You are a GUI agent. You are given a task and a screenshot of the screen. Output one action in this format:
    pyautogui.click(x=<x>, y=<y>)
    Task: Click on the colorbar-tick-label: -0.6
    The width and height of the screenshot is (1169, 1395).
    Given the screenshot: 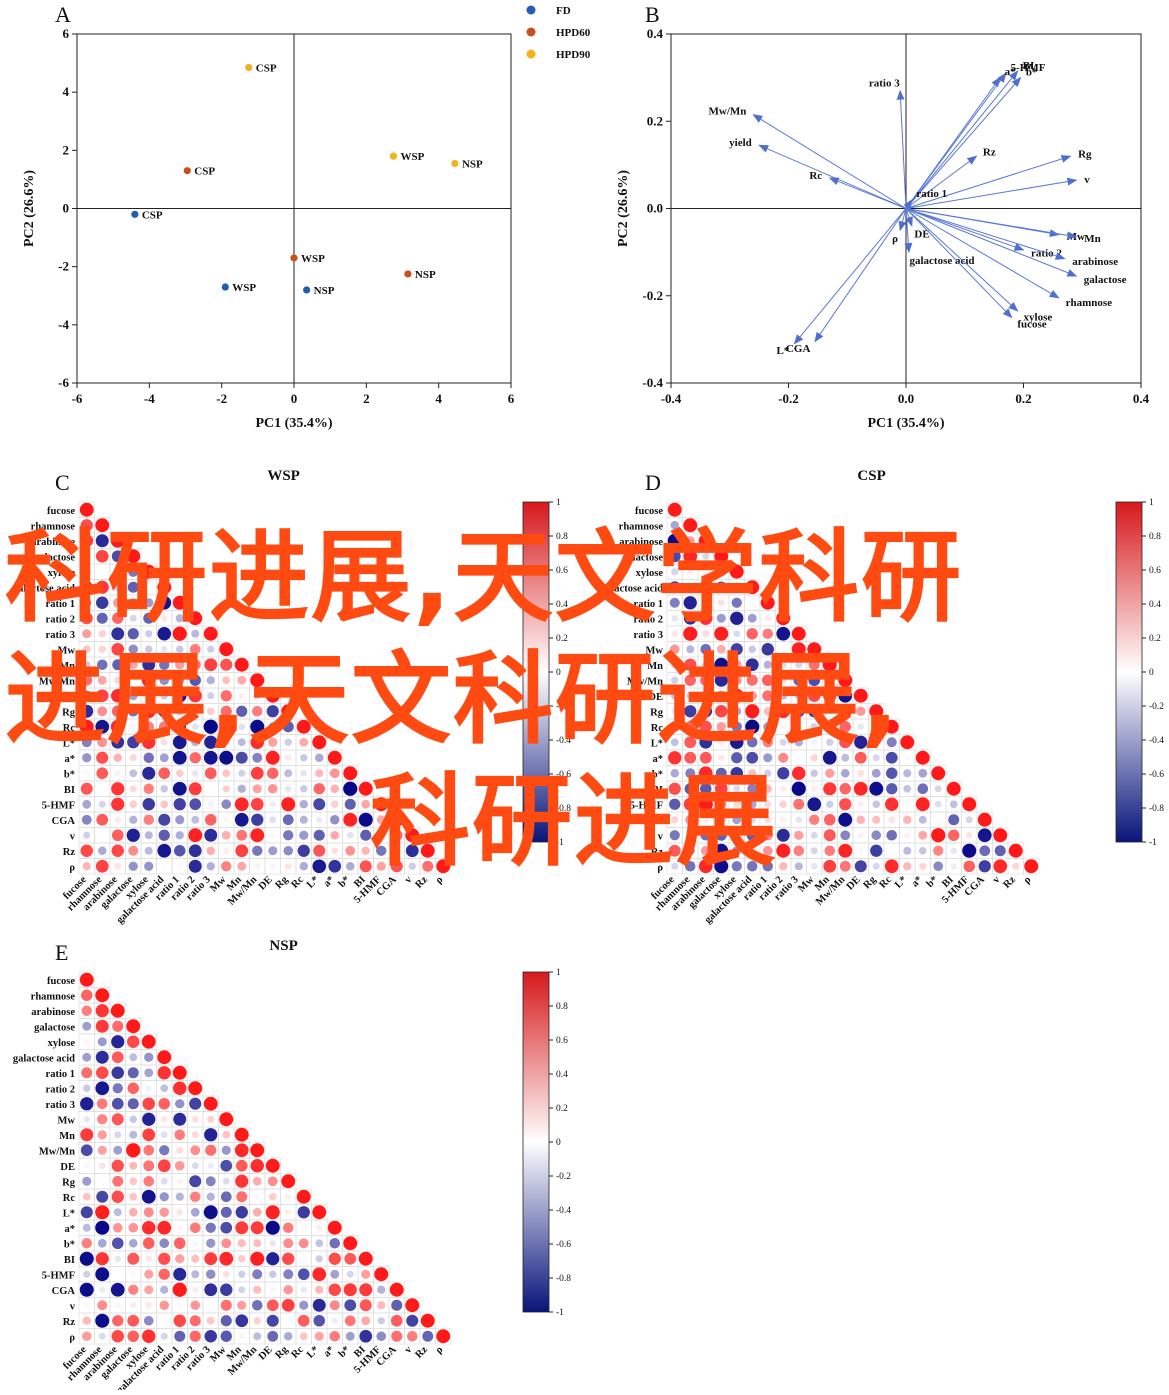 What is the action you would take?
    pyautogui.click(x=563, y=775)
    